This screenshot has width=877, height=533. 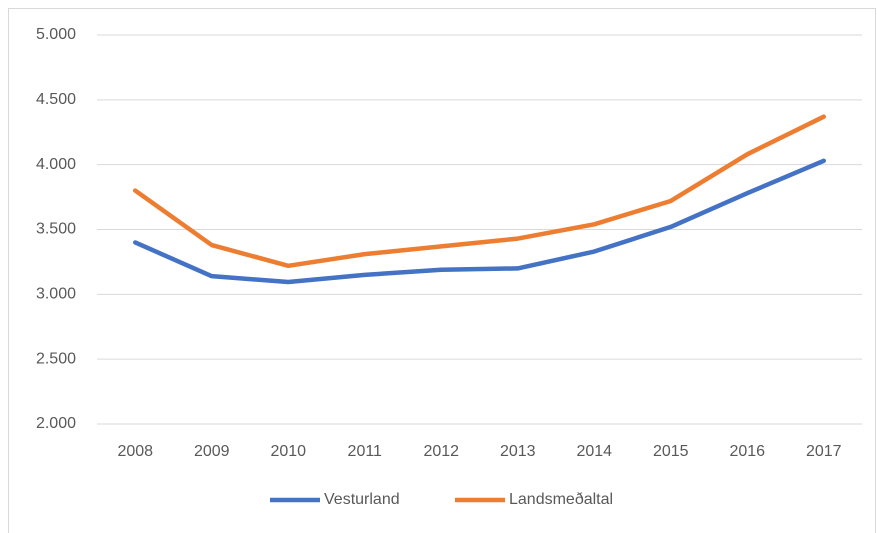 I want to click on y-tick-label: 3.500, so click(x=56, y=229).